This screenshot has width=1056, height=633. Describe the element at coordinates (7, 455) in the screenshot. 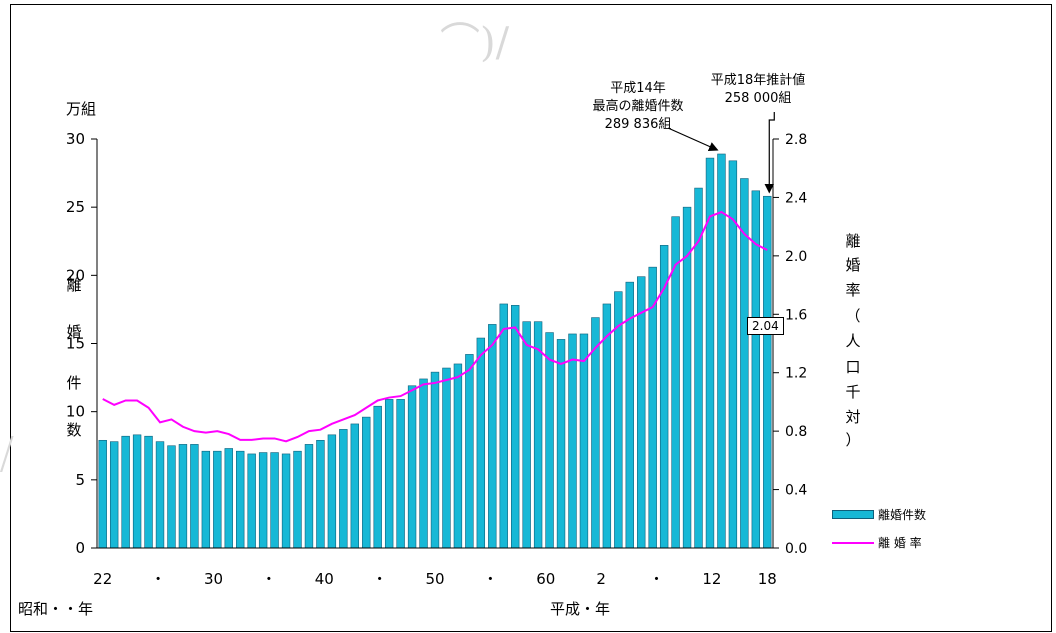

I see `watermark-stroke-left: ⧸` at that location.